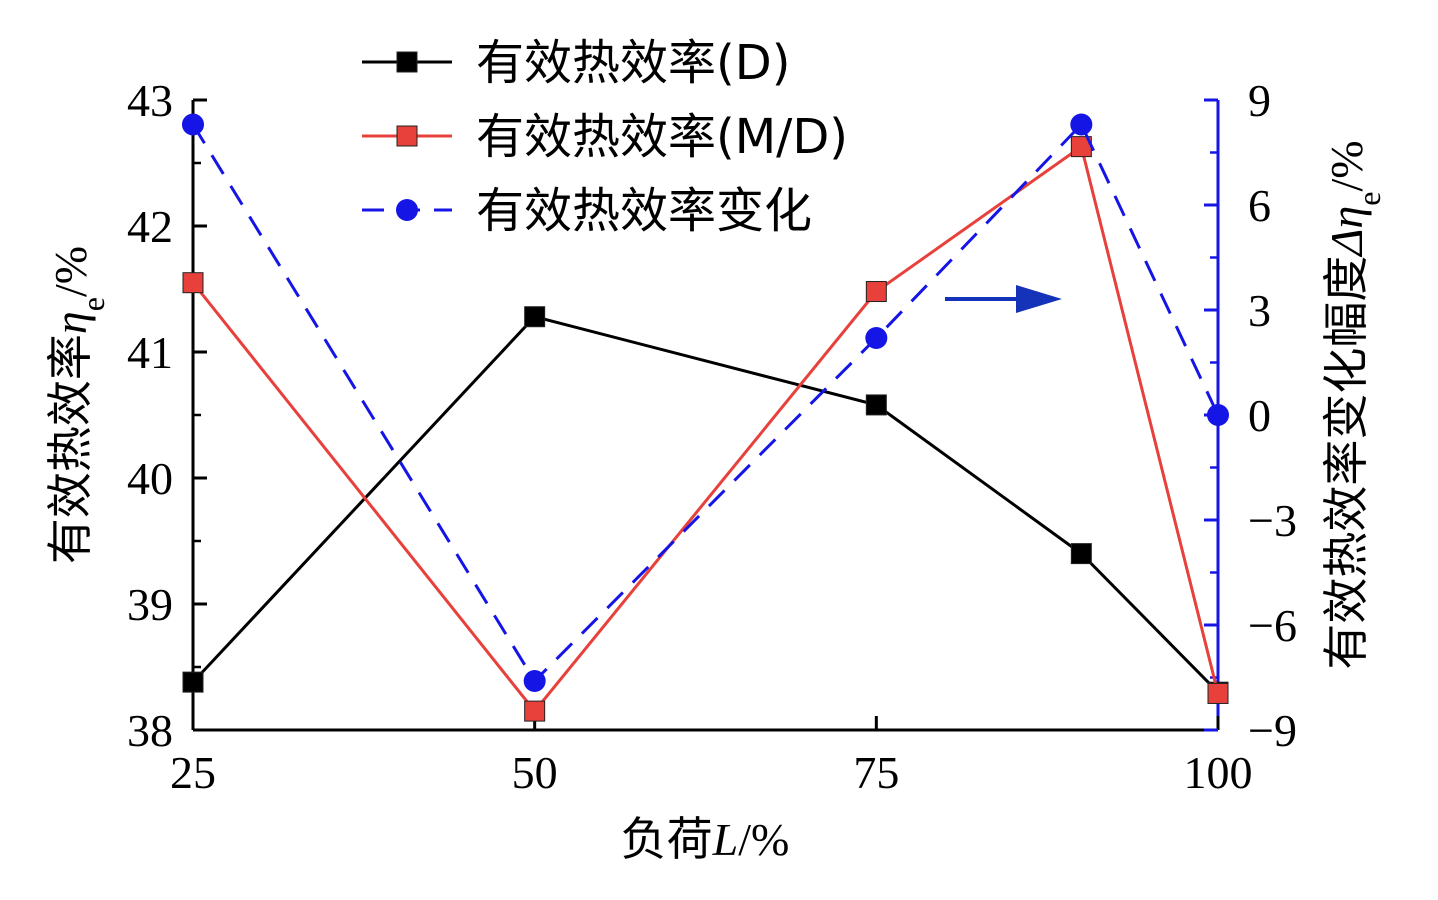 Image resolution: width=1438 pixels, height=900 pixels. What do you see at coordinates (1259, 205) in the screenshot?
I see `y-right-tick-label: 6` at bounding box center [1259, 205].